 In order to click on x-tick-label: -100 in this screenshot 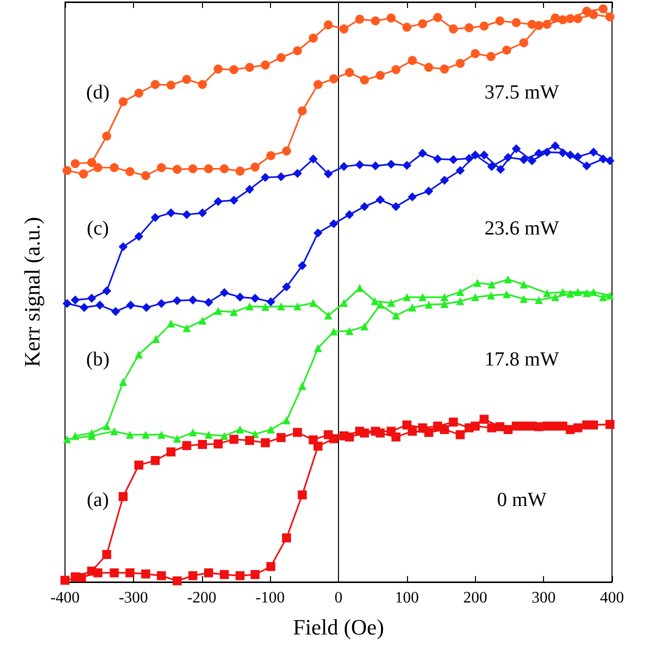, I will do `click(270, 598)`.